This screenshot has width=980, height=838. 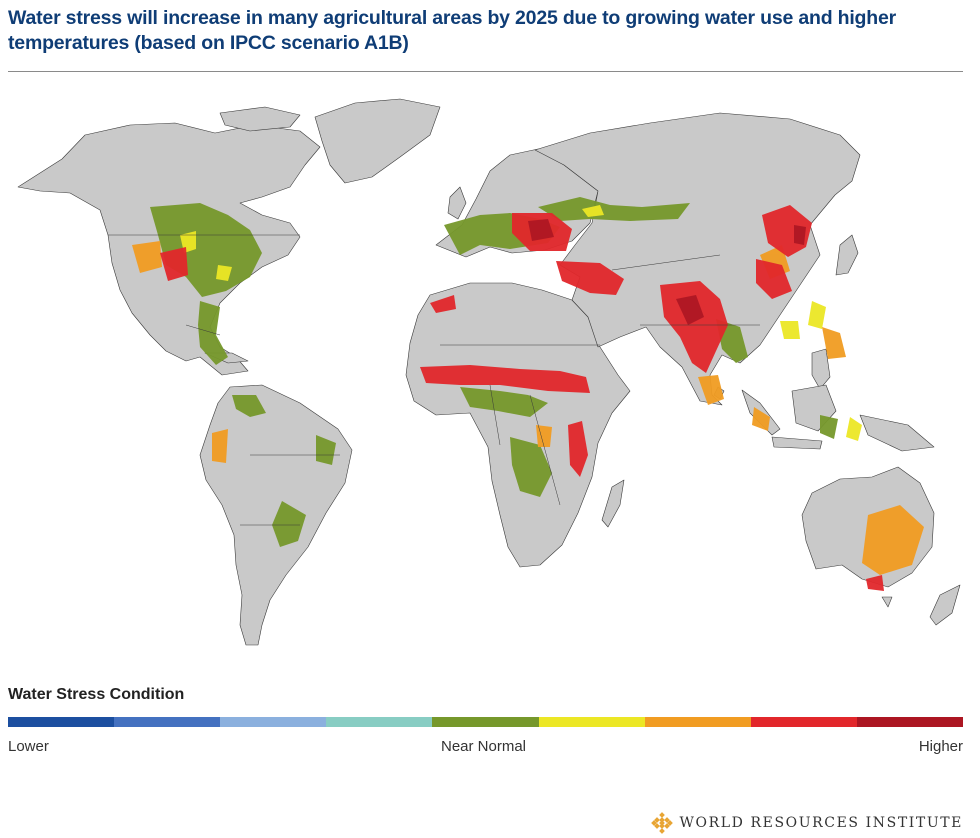 What do you see at coordinates (661, 823) in the screenshot?
I see `wri-diamond-logo-icon` at bounding box center [661, 823].